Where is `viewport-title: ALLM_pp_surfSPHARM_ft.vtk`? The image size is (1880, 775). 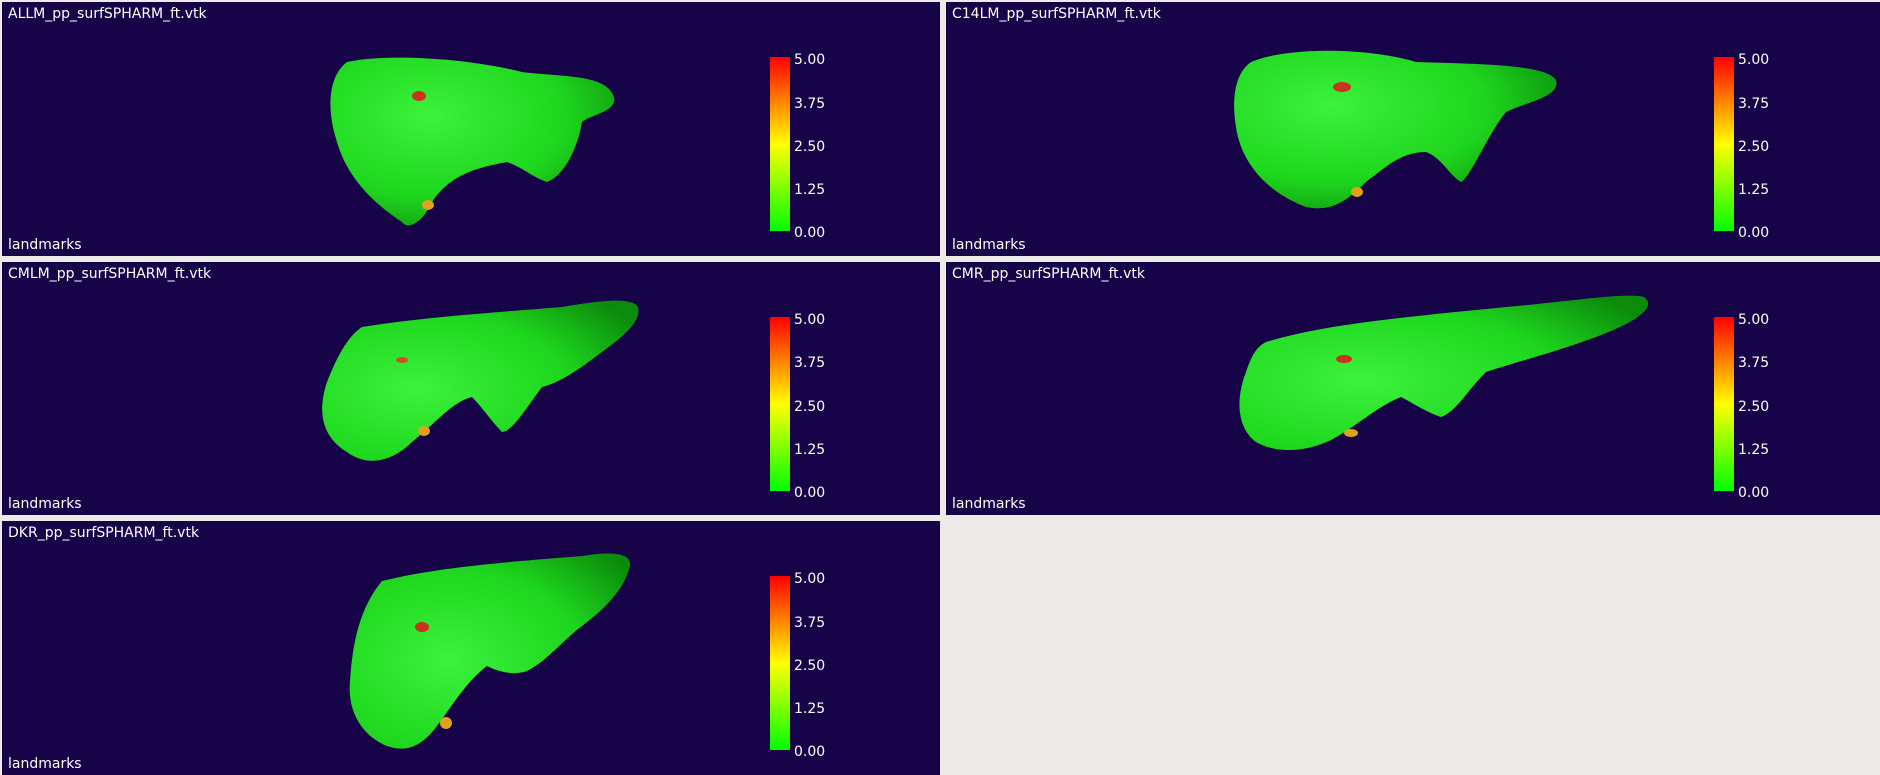 viewport-title: ALLM_pp_surfSPHARM_ft.vtk is located at coordinates (107, 14).